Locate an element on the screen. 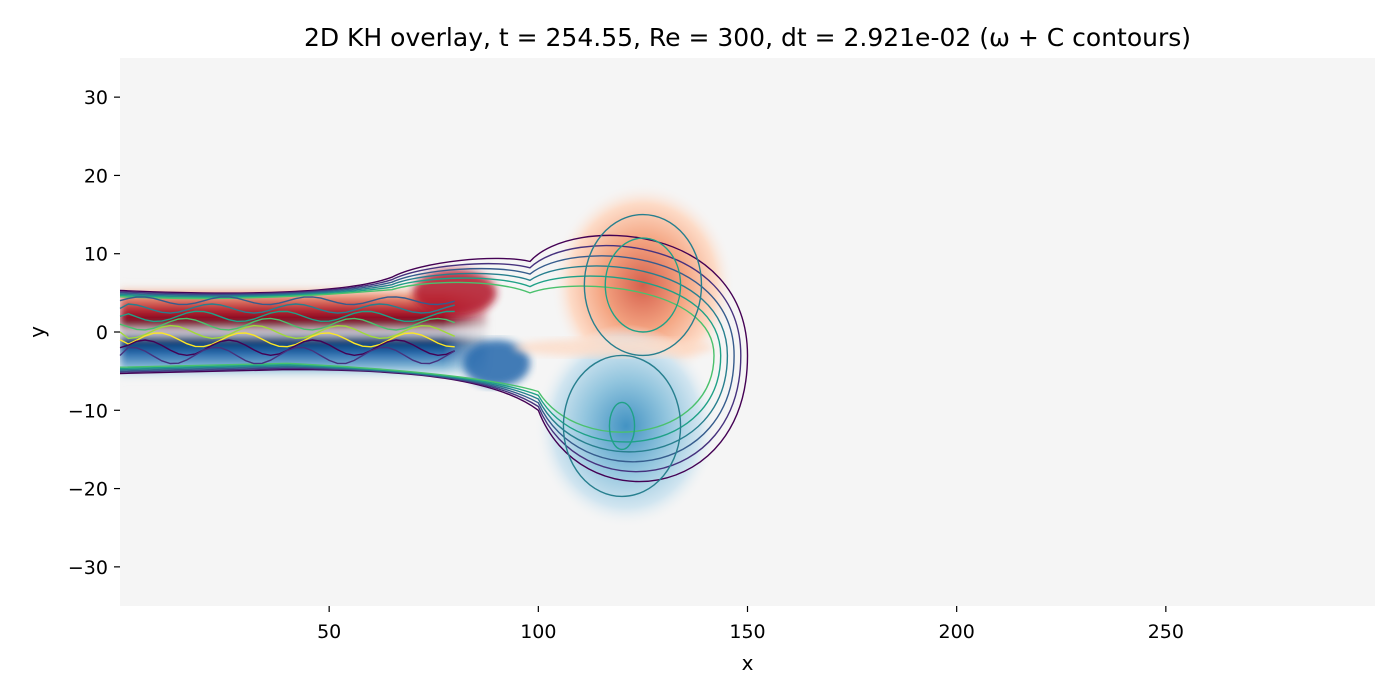 Image resolution: width=1400 pixels, height=700 pixels. y-tick-label: 0 is located at coordinates (102, 333).